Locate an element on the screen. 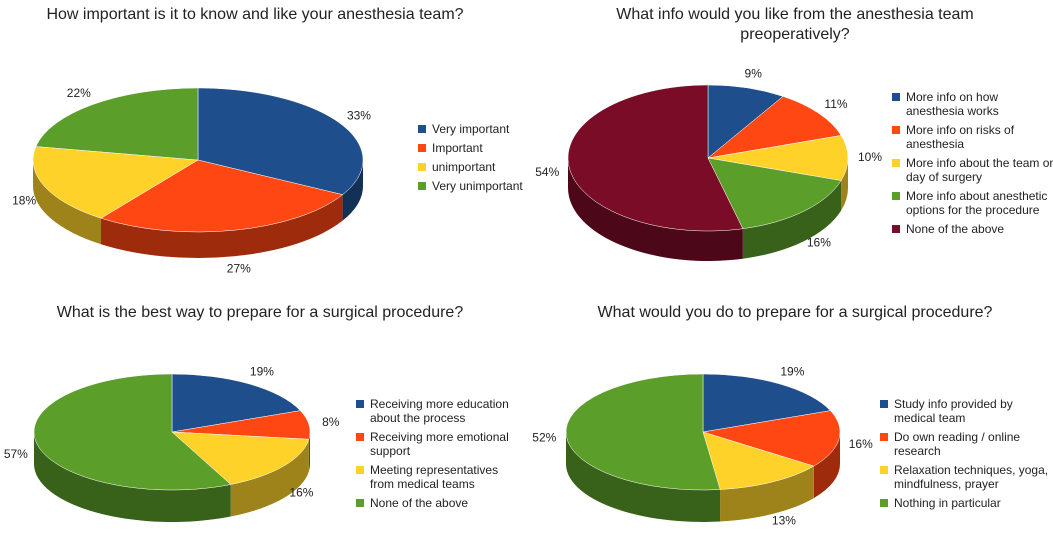  legend-item: Nothing in particular is located at coordinates (965, 503).